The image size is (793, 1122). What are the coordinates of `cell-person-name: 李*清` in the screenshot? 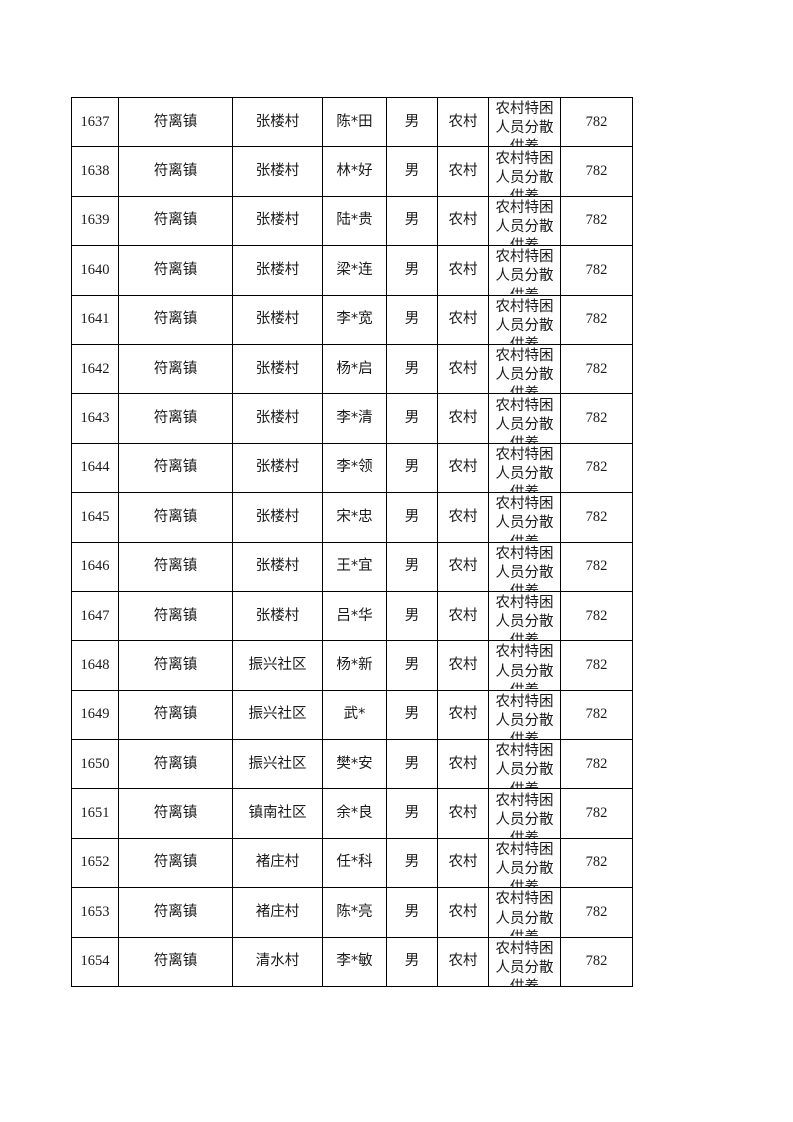 It's located at (354, 418).